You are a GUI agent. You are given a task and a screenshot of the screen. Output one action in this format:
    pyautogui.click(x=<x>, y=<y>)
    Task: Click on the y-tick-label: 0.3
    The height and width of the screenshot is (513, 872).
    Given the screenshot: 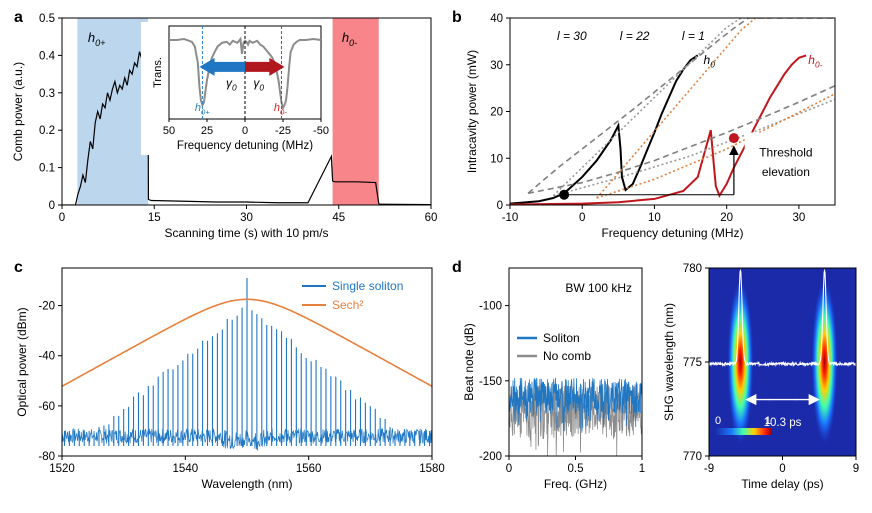 What is the action you would take?
    pyautogui.click(x=47, y=94)
    